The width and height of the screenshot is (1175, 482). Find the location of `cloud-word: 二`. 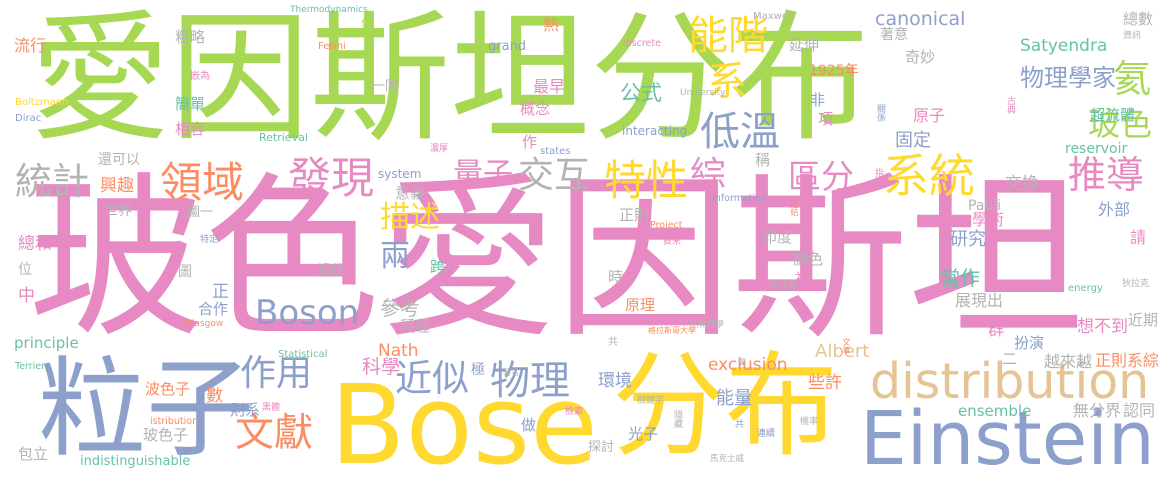

cloud-word: 二 is located at coordinates (1010, 359).